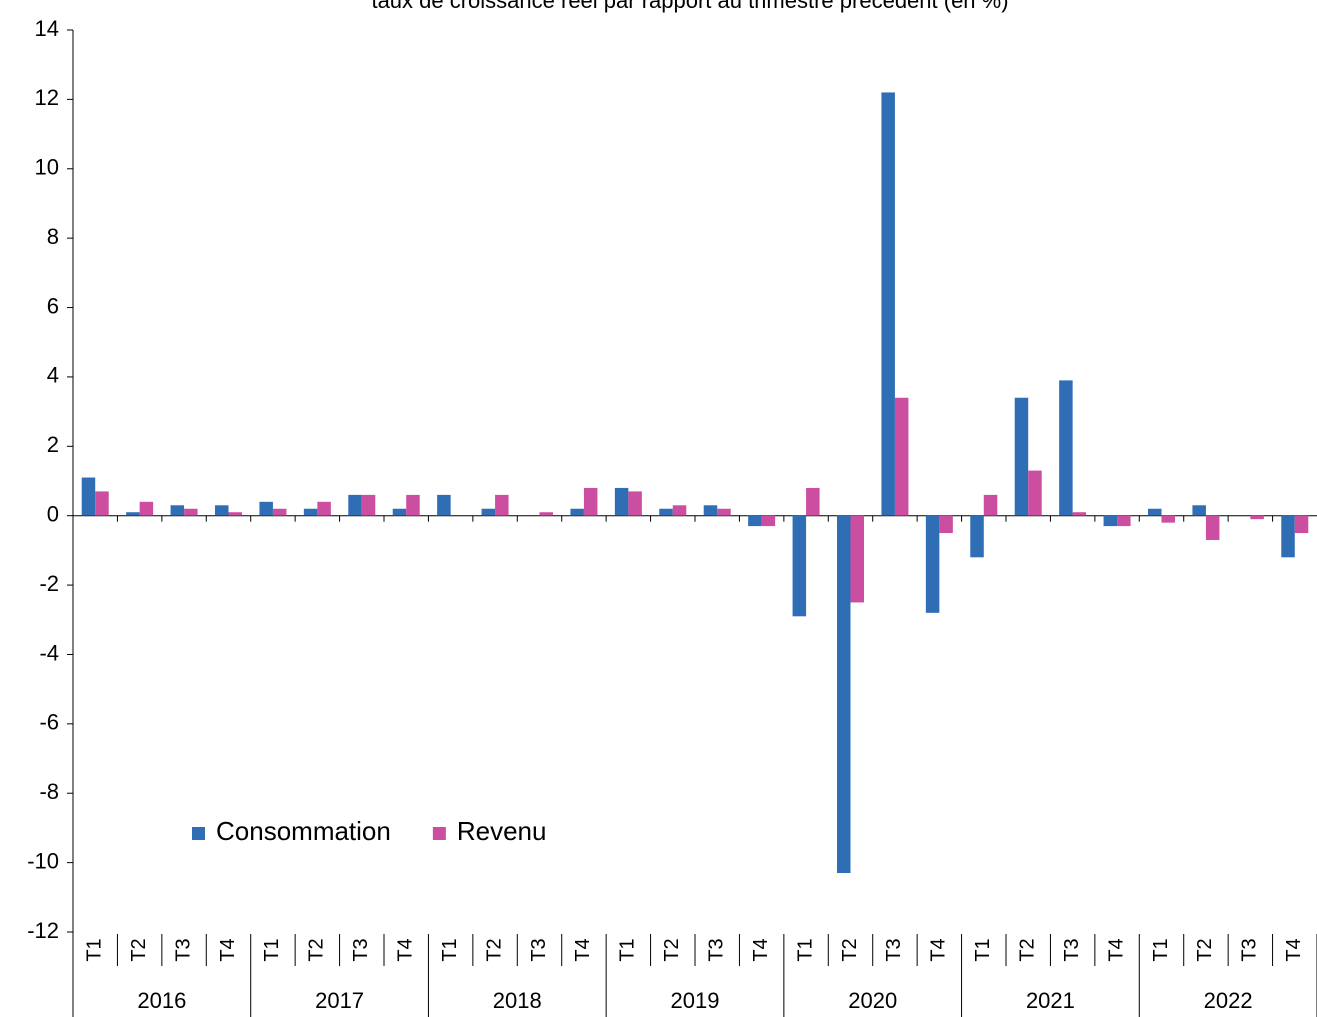 The height and width of the screenshot is (1017, 1317). I want to click on year-label: 2017, so click(339, 1000).